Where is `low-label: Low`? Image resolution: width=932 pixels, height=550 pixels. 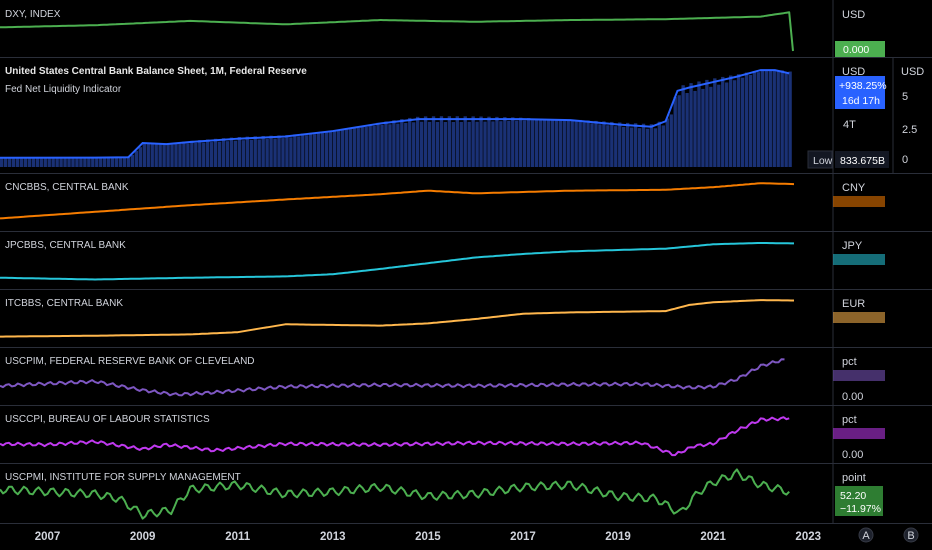 low-label: Low is located at coordinates (823, 161).